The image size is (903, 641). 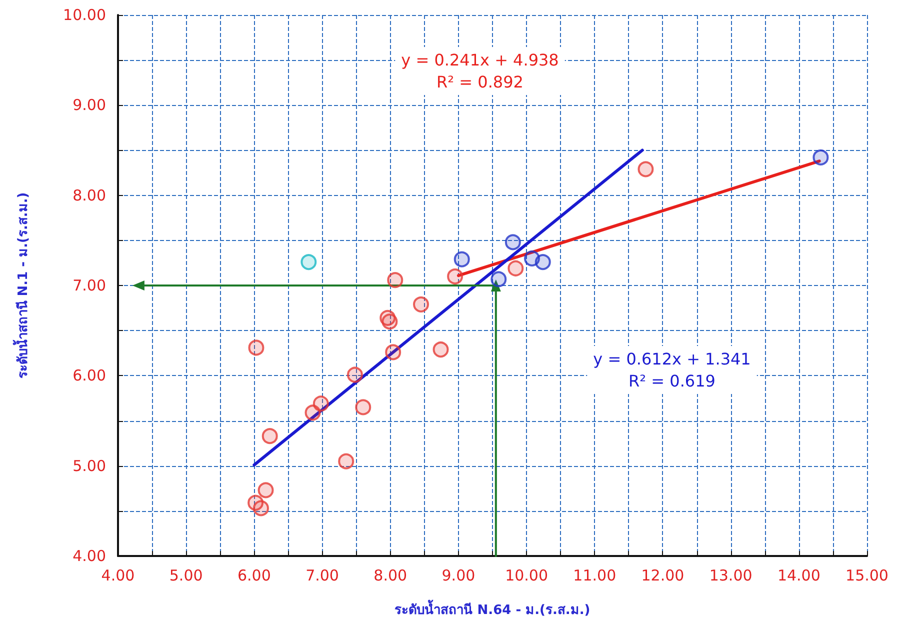 What do you see at coordinates (89, 556) in the screenshot?
I see `y-tick-label: 4.00` at bounding box center [89, 556].